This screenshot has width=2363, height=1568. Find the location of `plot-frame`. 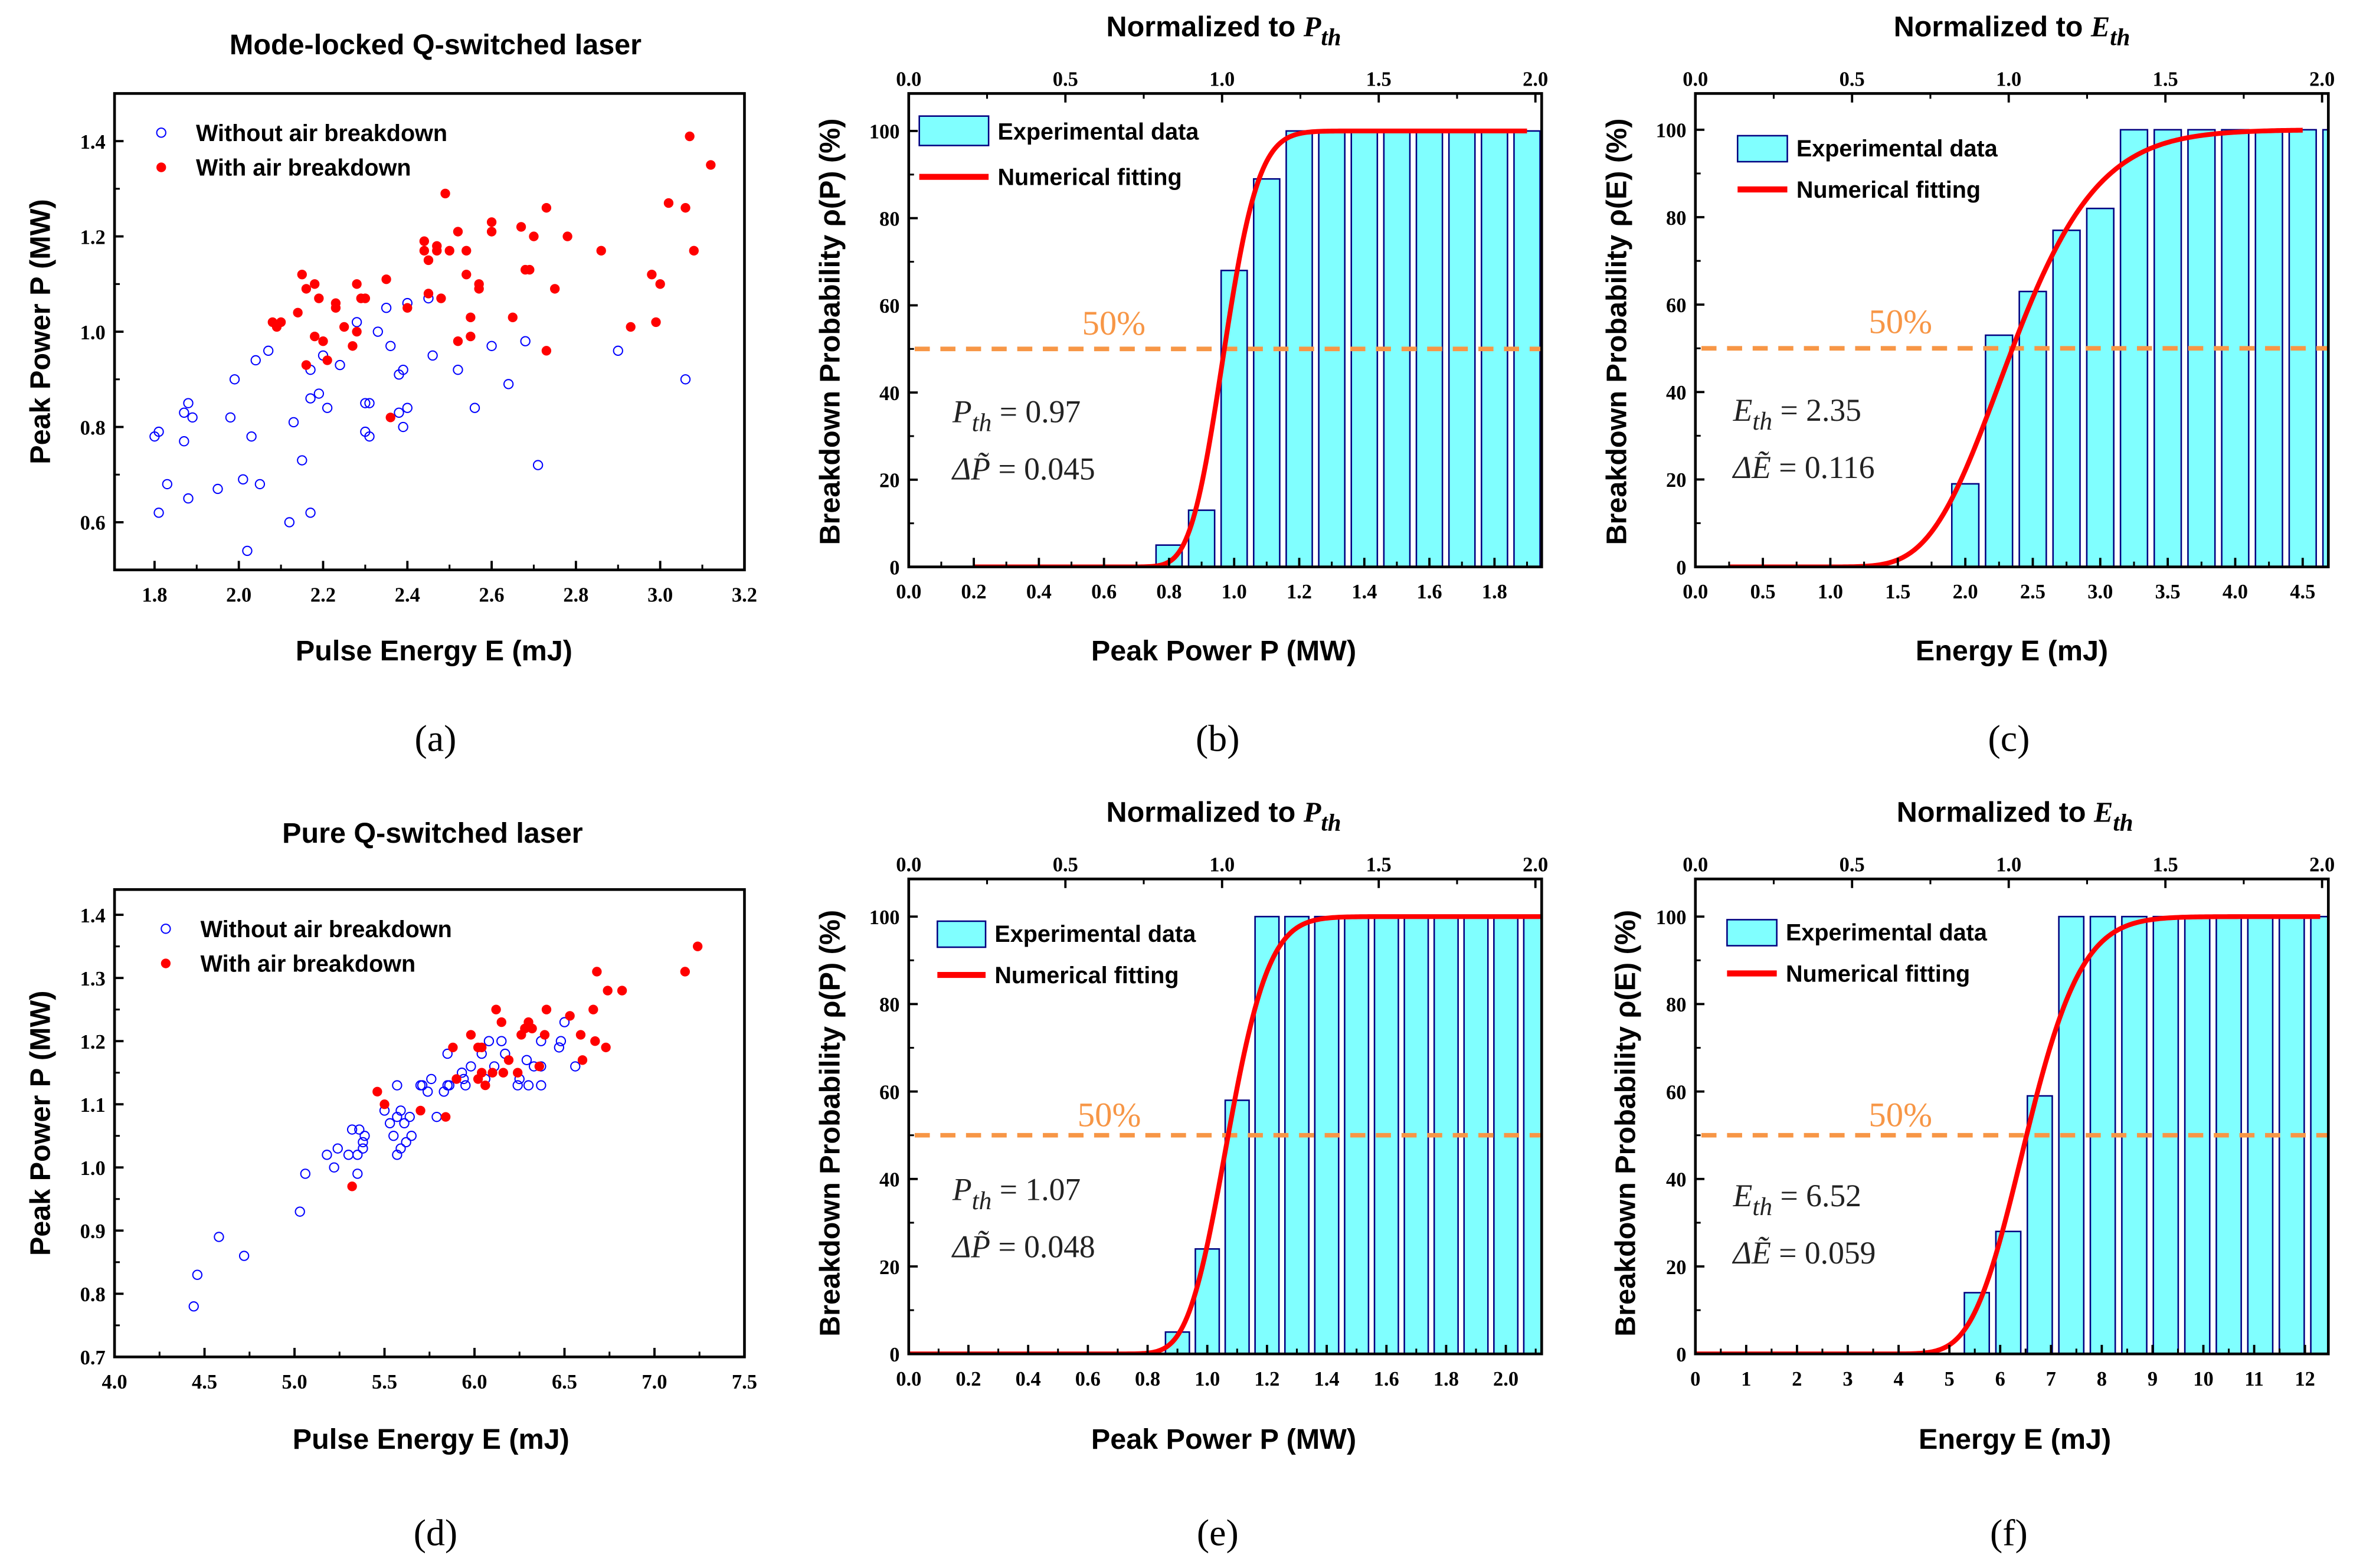

plot-frame is located at coordinates (2012, 1117).